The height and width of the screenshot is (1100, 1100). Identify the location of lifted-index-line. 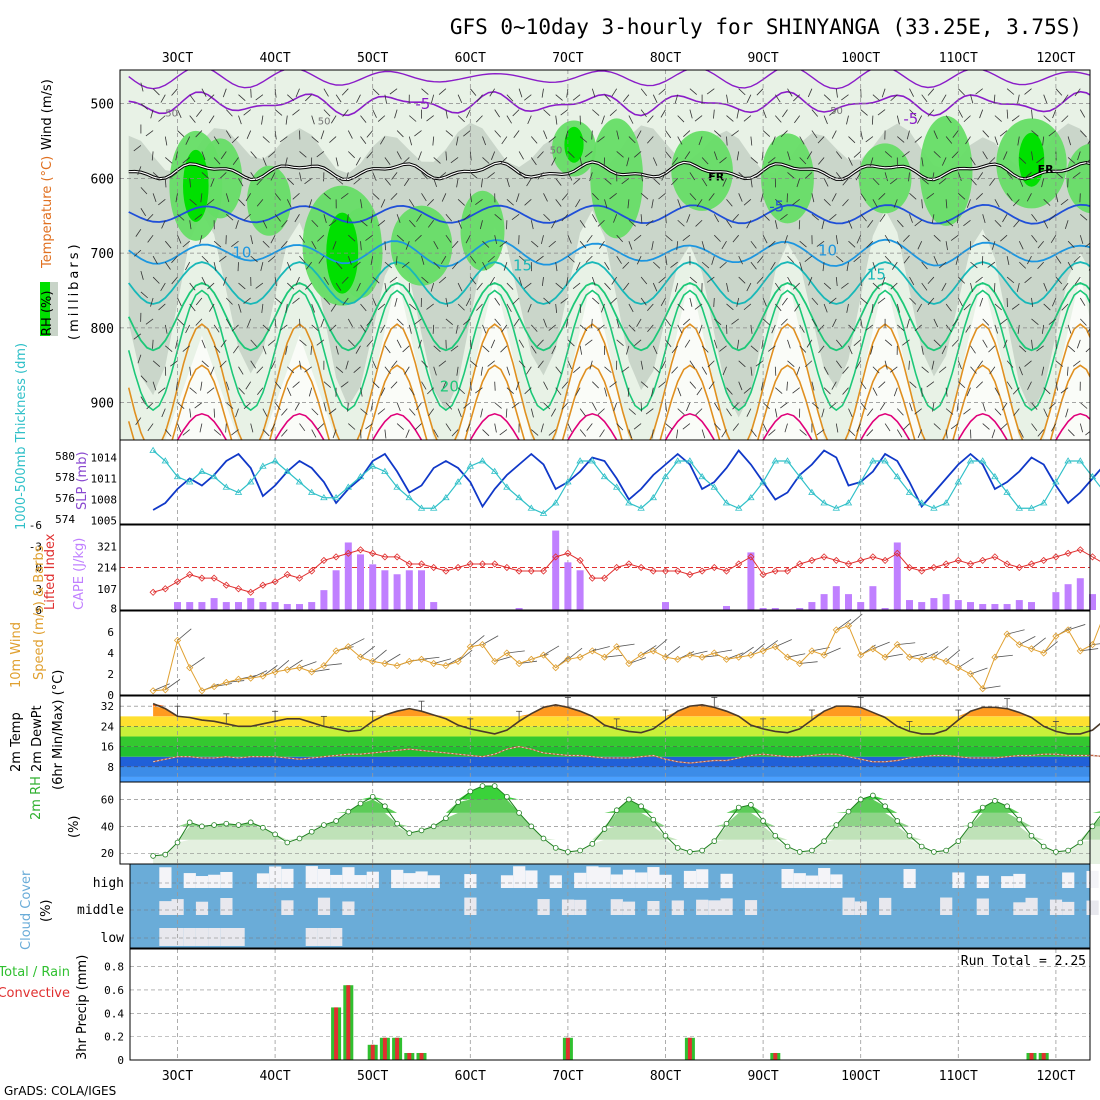
(624, 571).